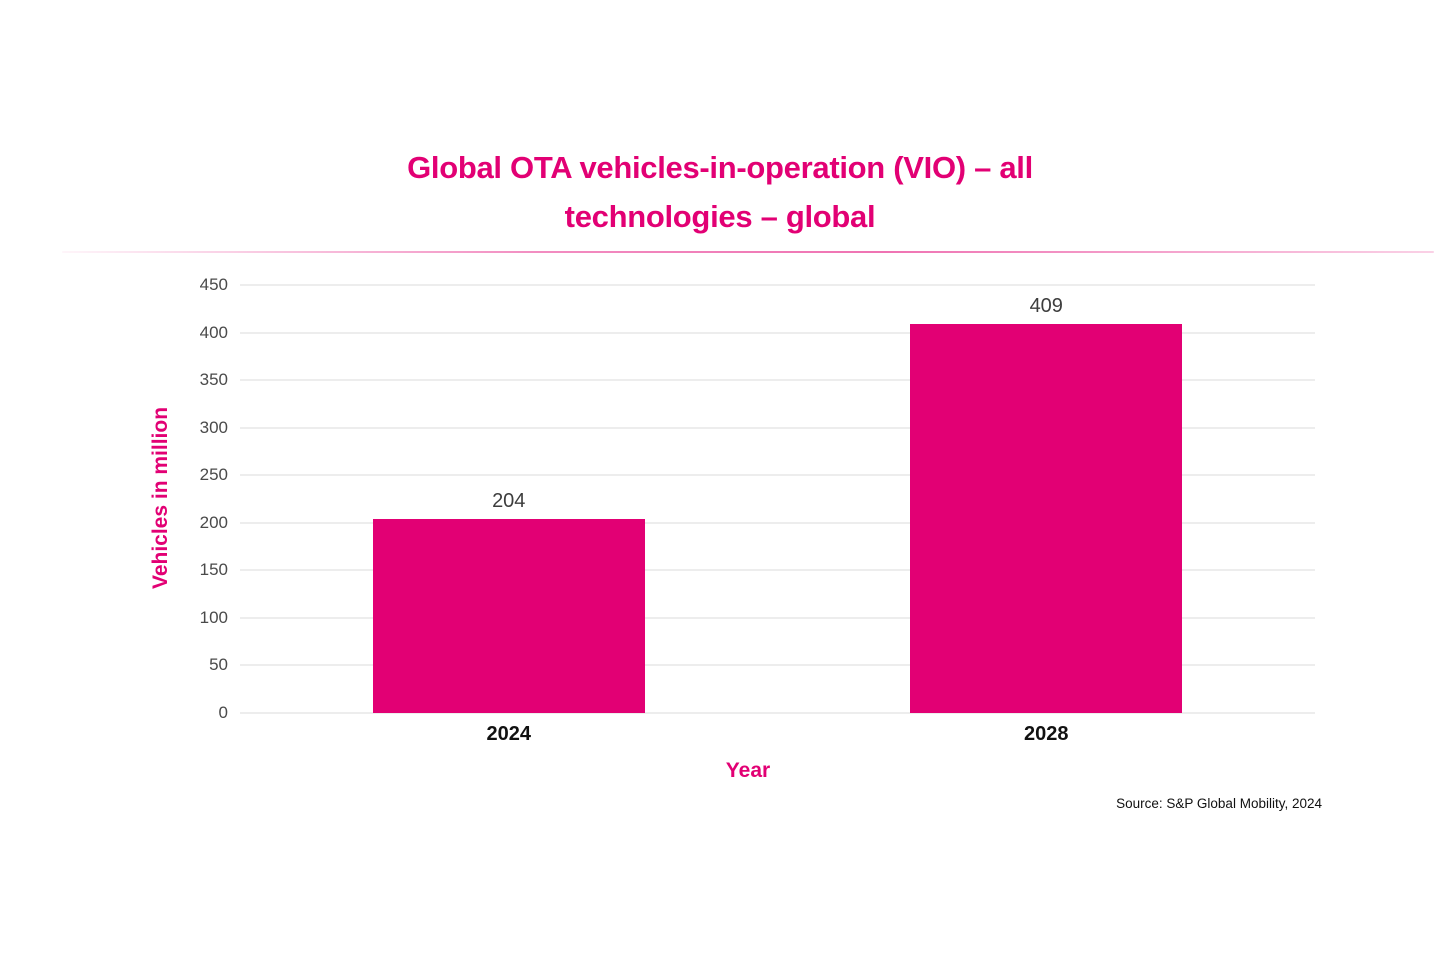 The image size is (1440, 960). Describe the element at coordinates (213, 475) in the screenshot. I see `y-tick-label-250: 250` at that location.